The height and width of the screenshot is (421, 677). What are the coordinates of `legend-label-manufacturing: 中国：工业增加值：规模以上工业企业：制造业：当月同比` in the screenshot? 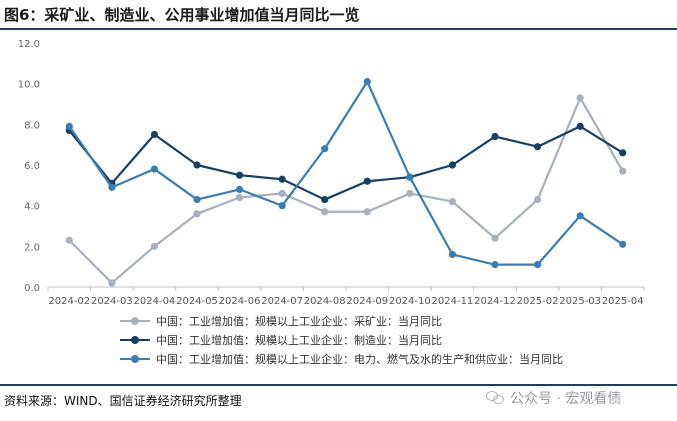 It's located at (299, 340).